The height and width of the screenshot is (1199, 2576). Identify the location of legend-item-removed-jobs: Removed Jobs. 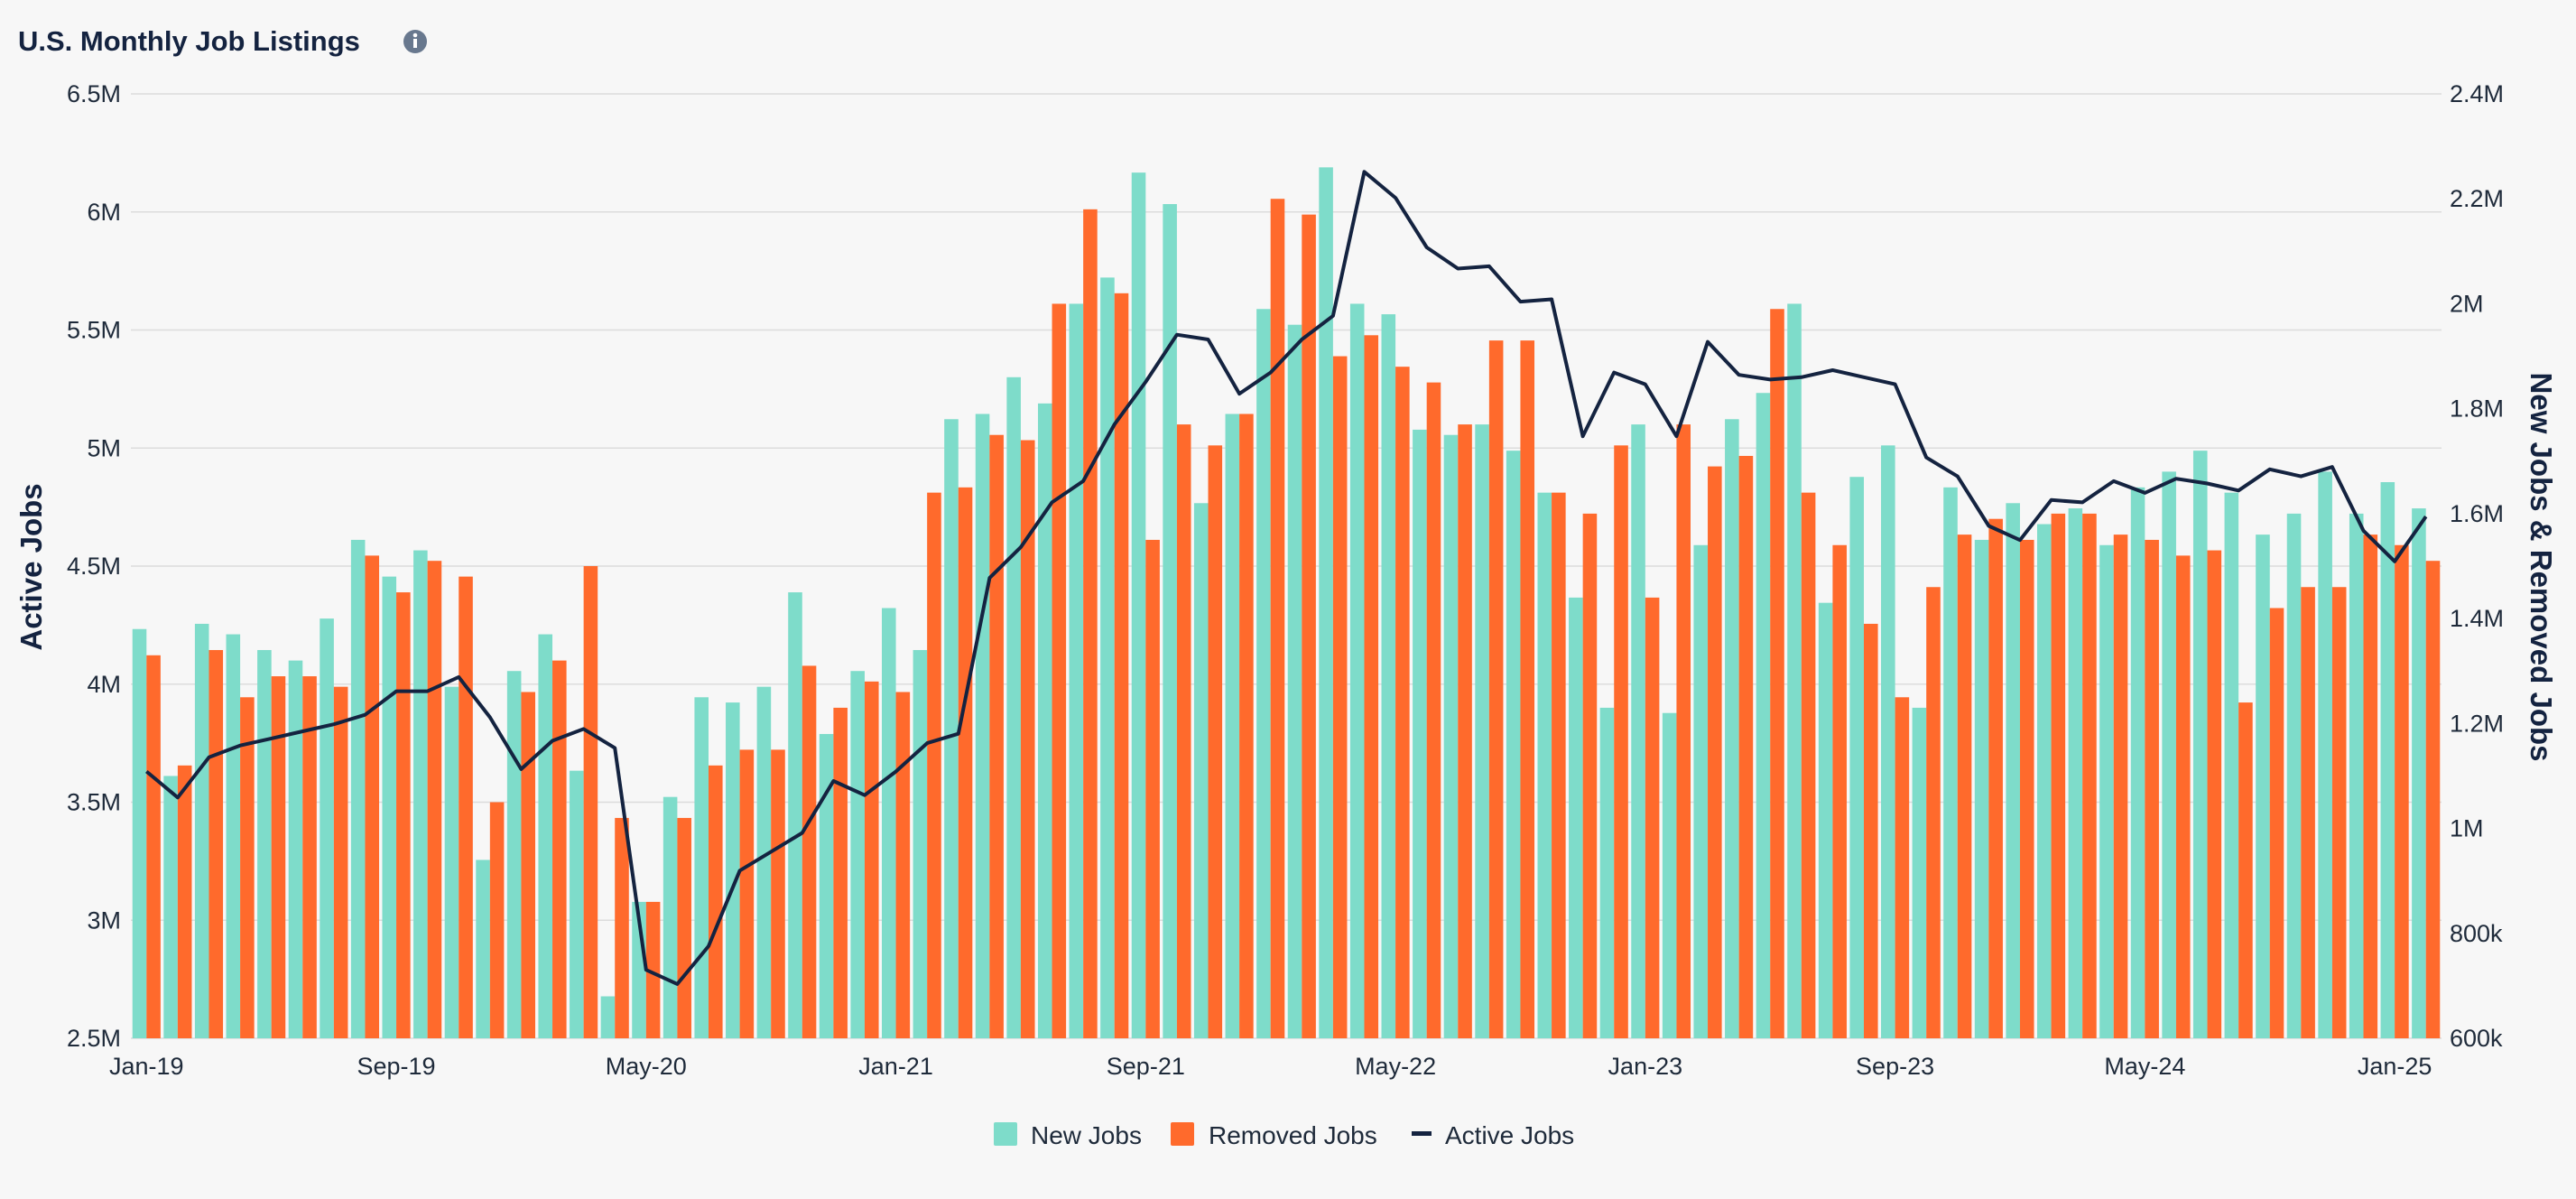
(1274, 1135).